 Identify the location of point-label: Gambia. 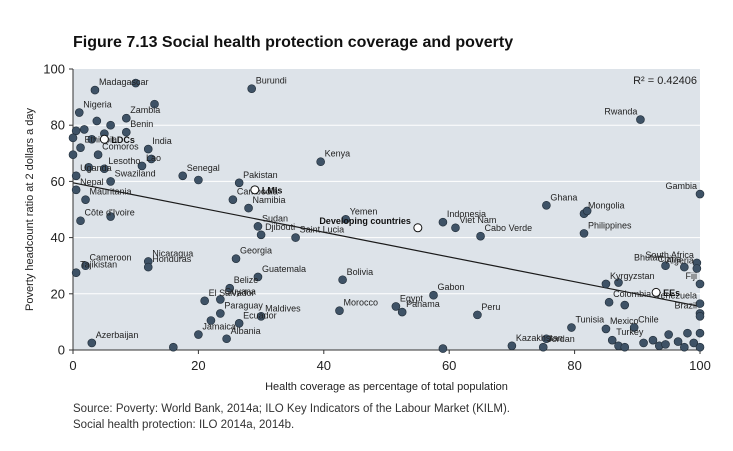
(681, 186).